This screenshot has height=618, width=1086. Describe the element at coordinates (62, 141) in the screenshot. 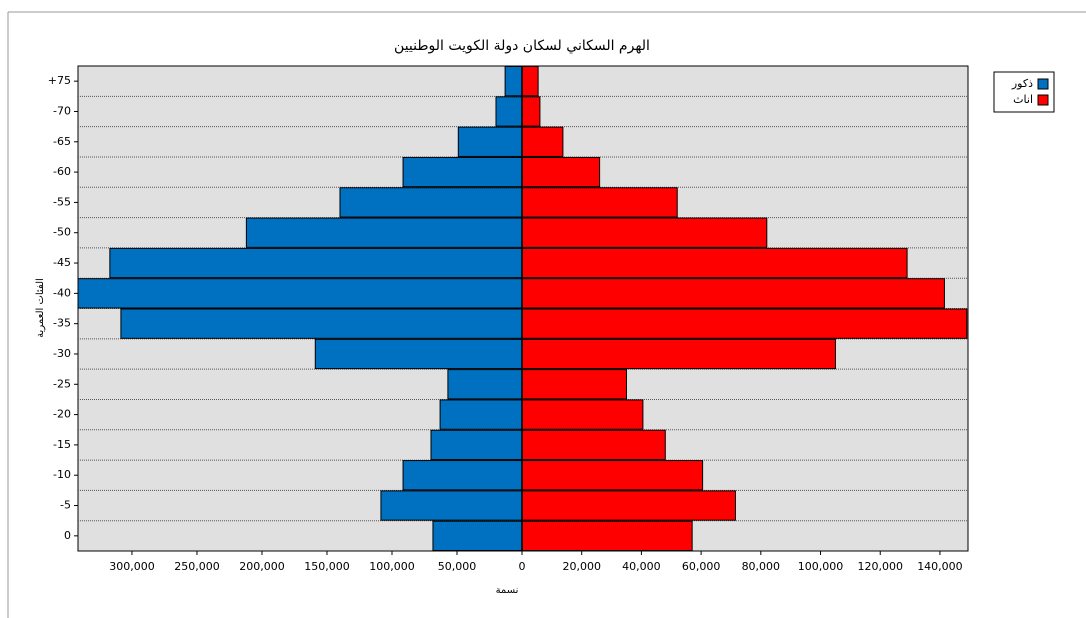

I see `y-tick-label: -65` at that location.